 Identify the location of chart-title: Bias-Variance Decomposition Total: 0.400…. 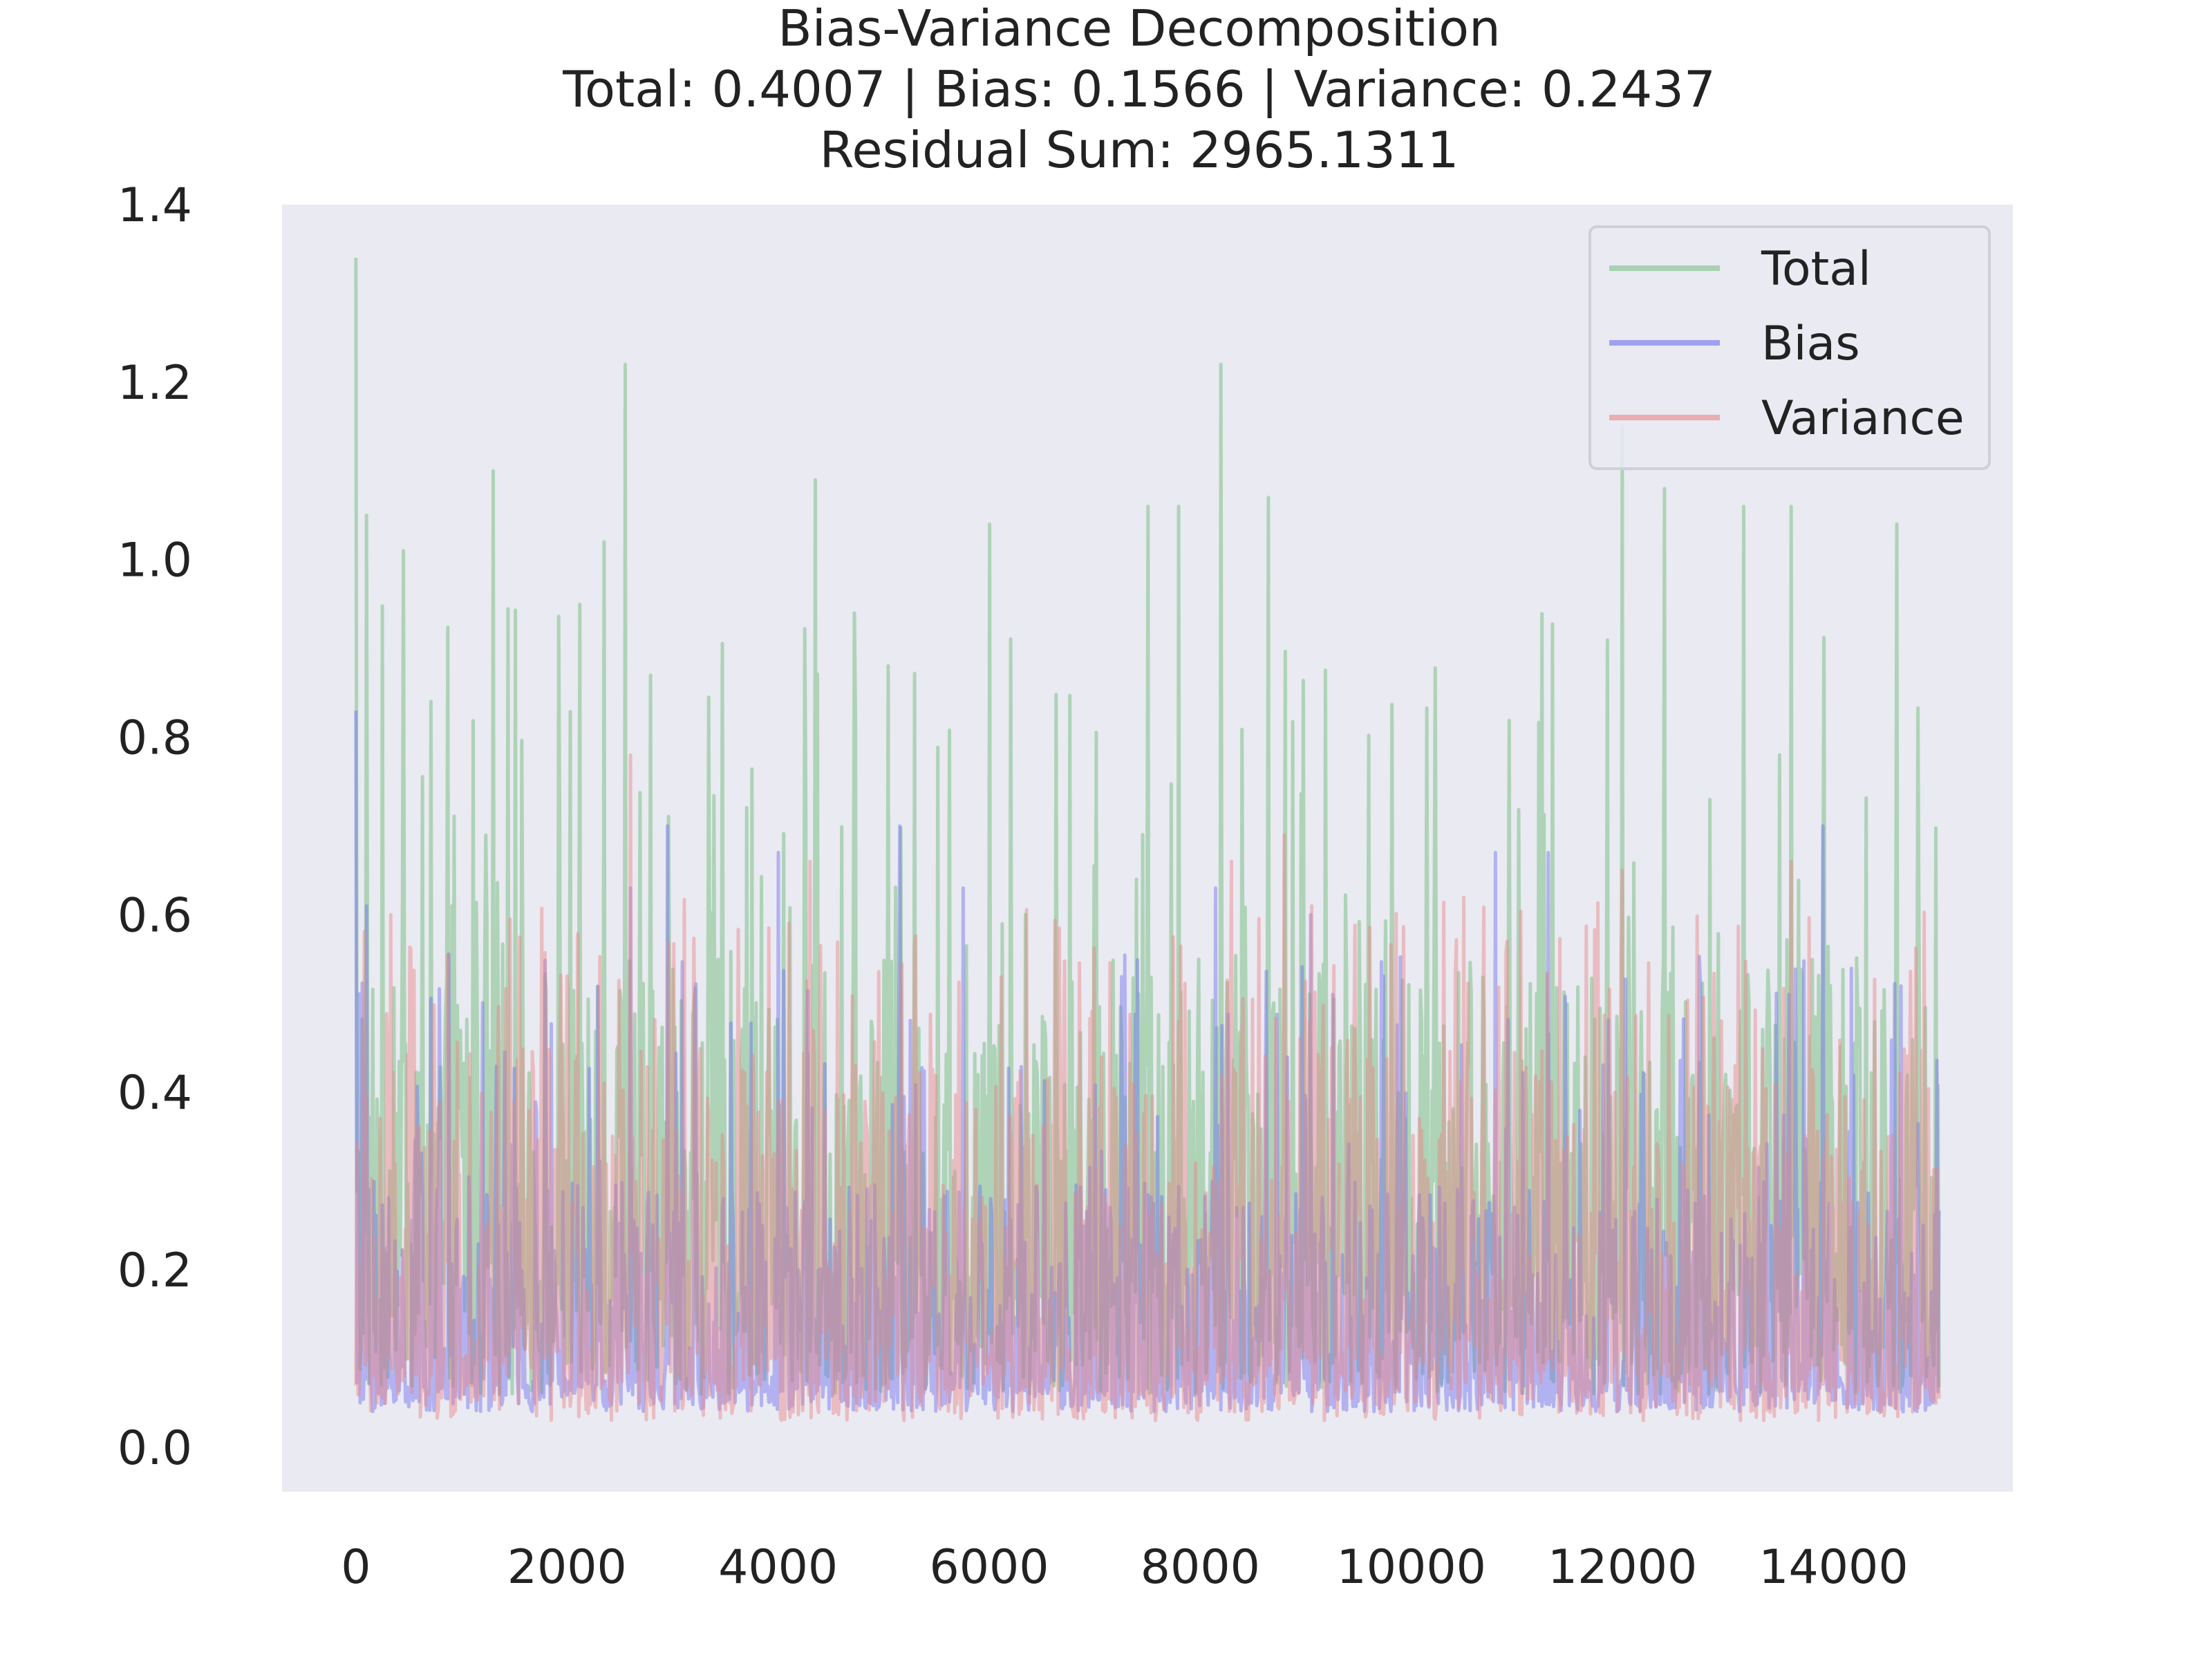
(1139, 89).